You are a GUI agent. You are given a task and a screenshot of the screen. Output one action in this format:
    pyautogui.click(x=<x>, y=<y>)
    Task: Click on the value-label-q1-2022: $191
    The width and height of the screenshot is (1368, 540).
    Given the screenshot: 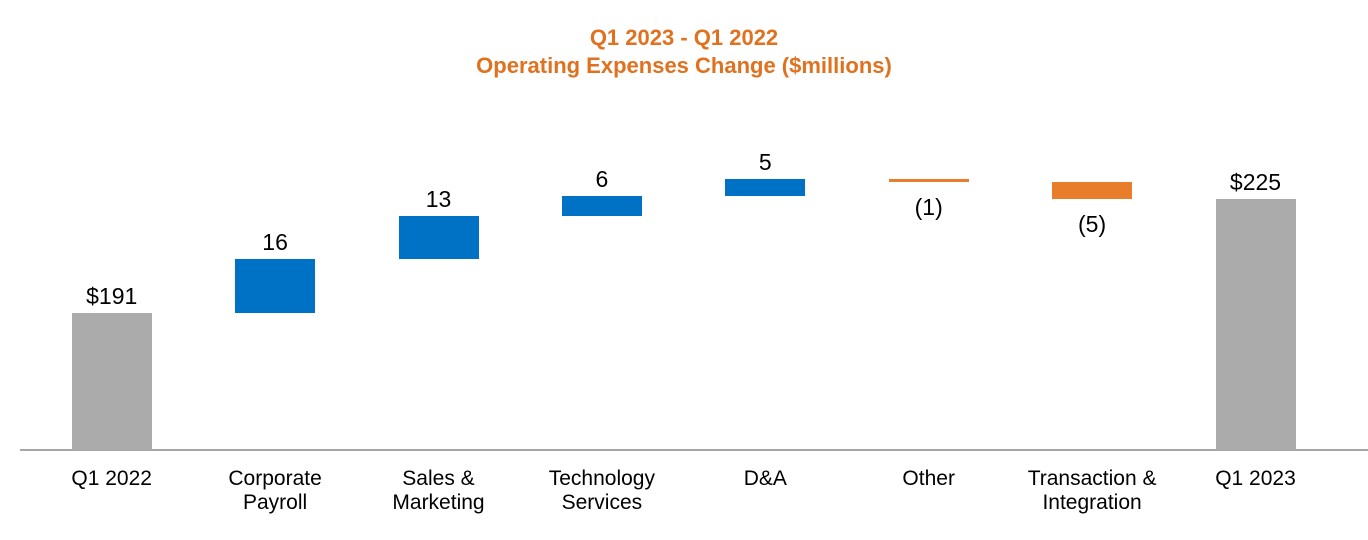 What is the action you would take?
    pyautogui.click(x=112, y=295)
    